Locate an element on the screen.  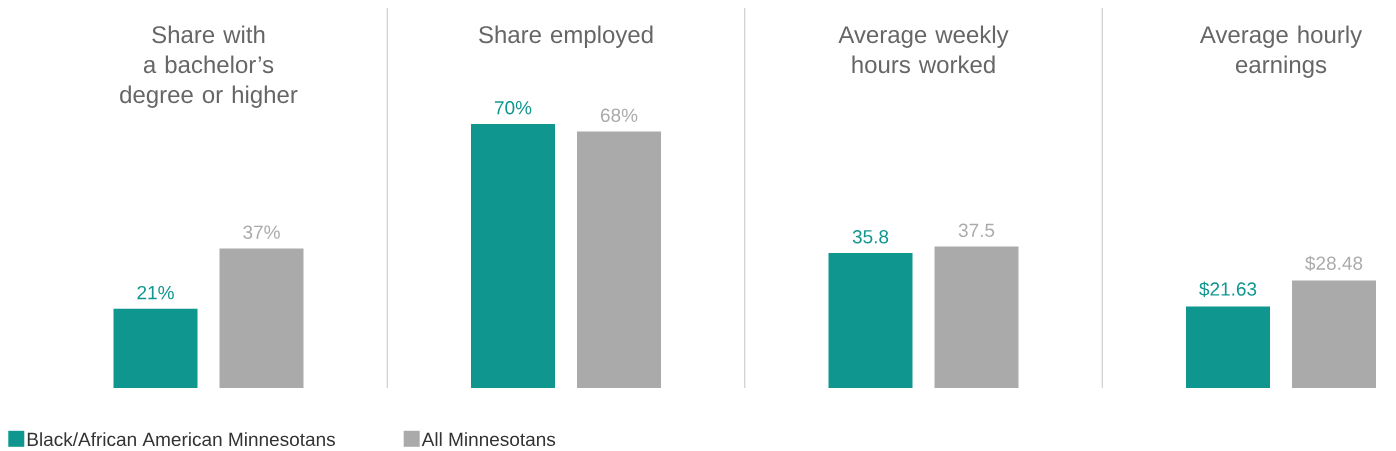
data-label: 68% is located at coordinates (619, 115).